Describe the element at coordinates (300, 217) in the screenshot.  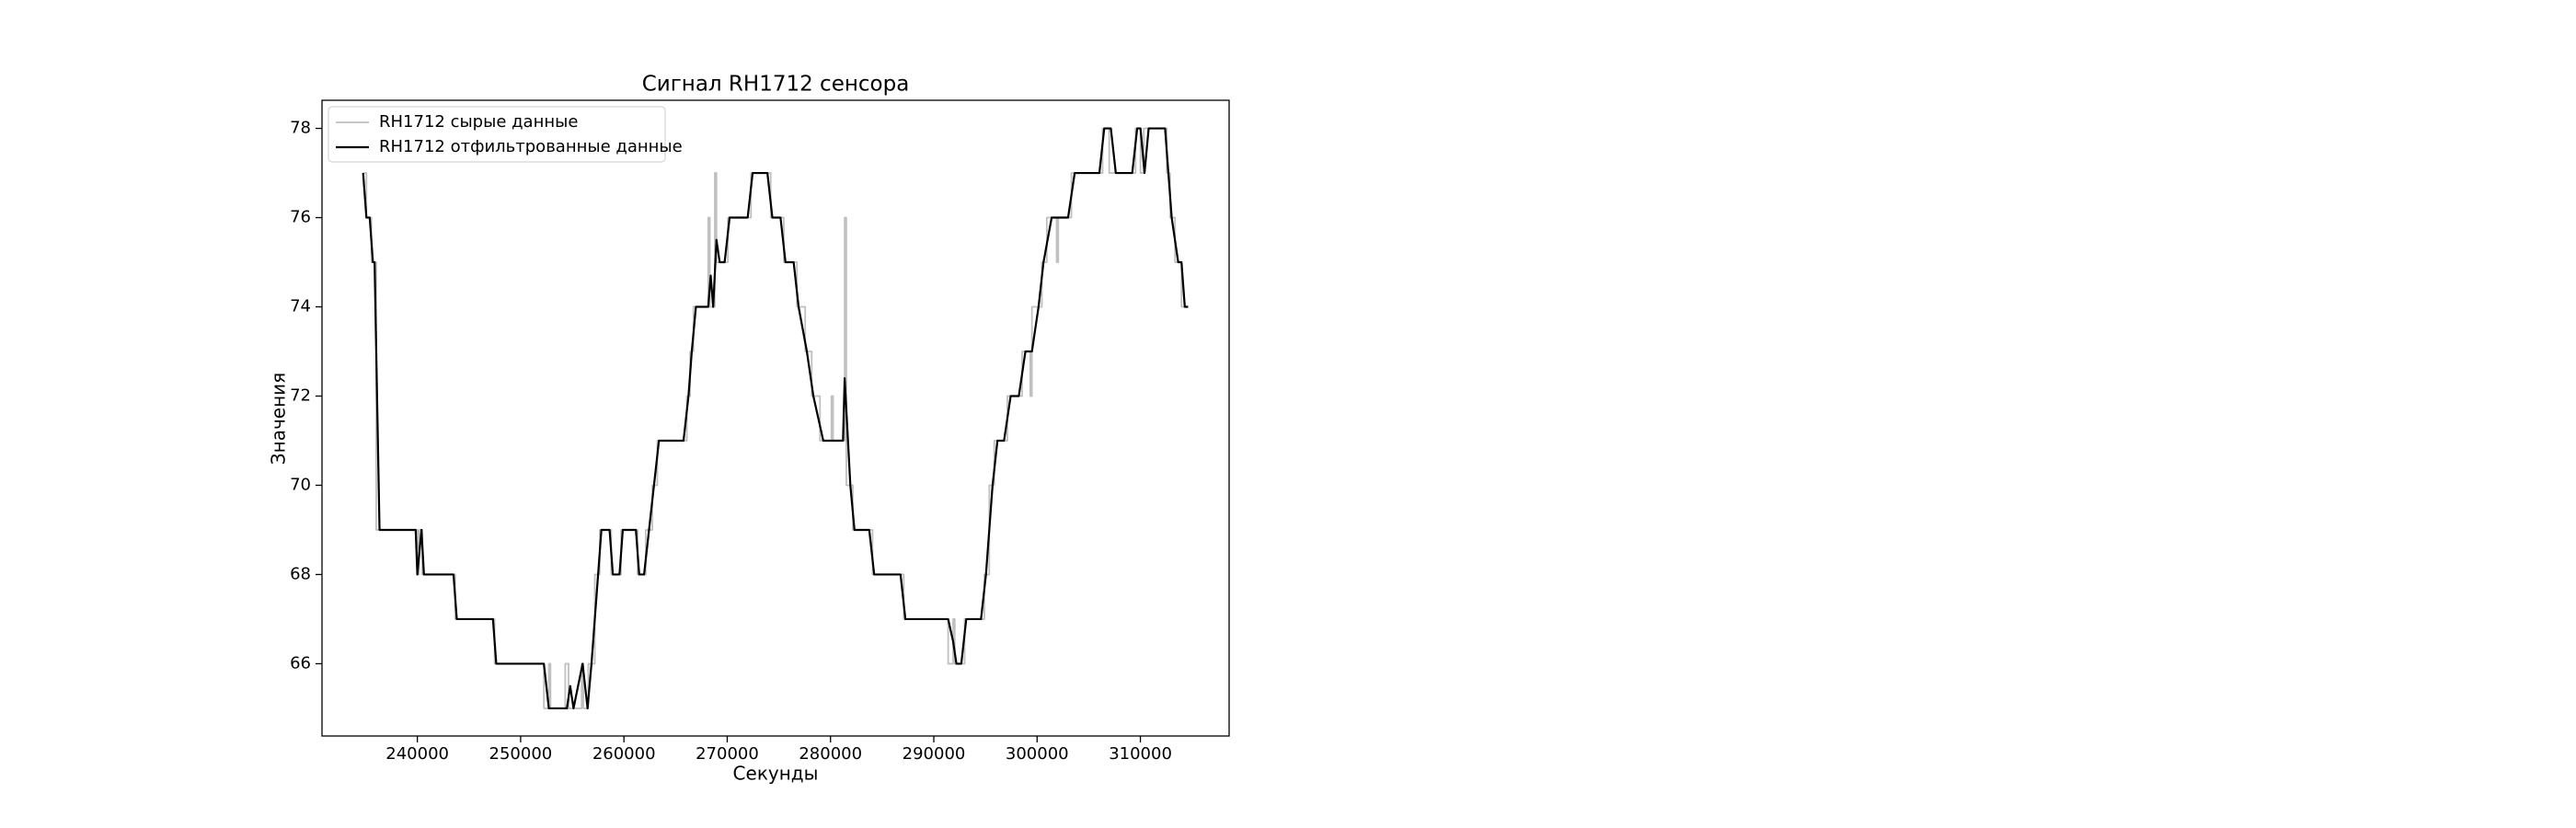
I see `y-tick-label: 76` at that location.